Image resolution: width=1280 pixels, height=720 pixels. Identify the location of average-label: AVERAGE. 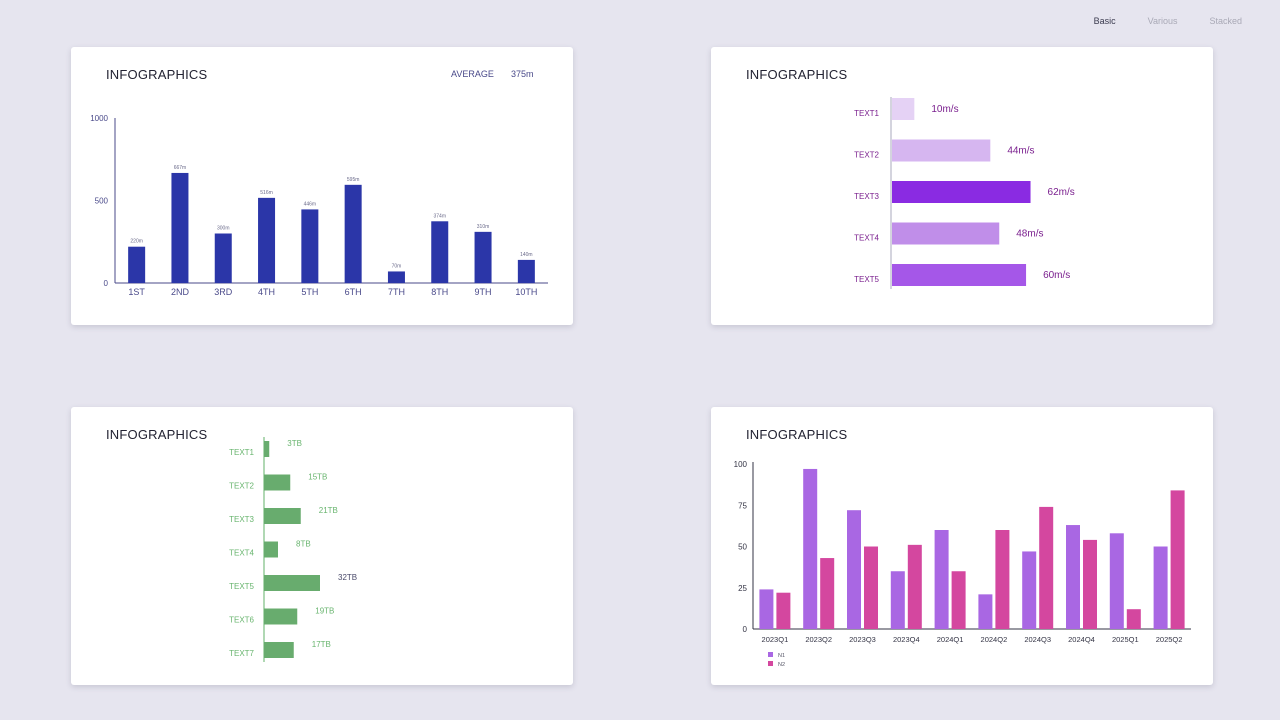
(472, 74).